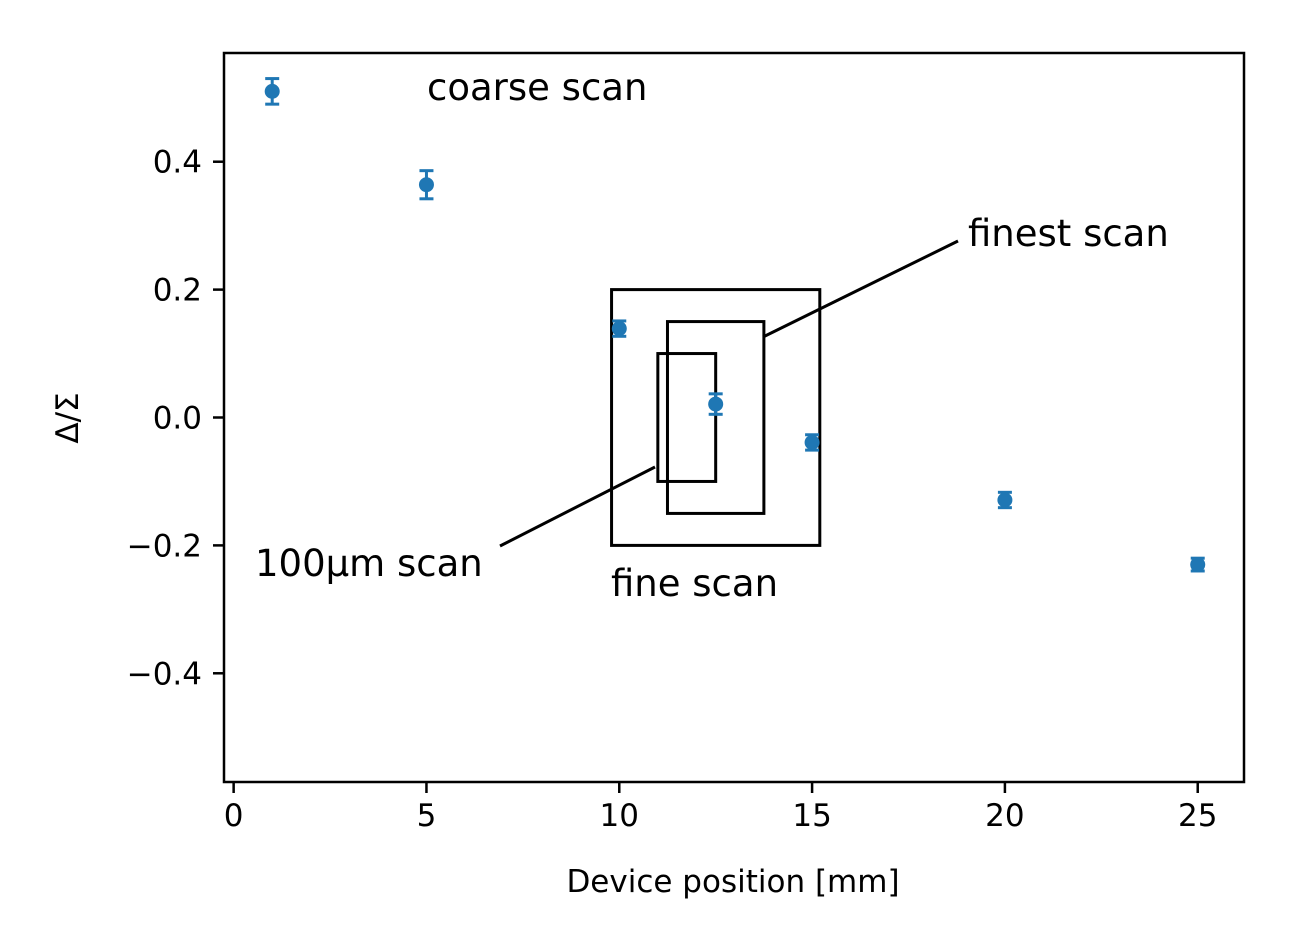 The image size is (1299, 944). I want to click on y-tick-label: 0.4, so click(177, 163).